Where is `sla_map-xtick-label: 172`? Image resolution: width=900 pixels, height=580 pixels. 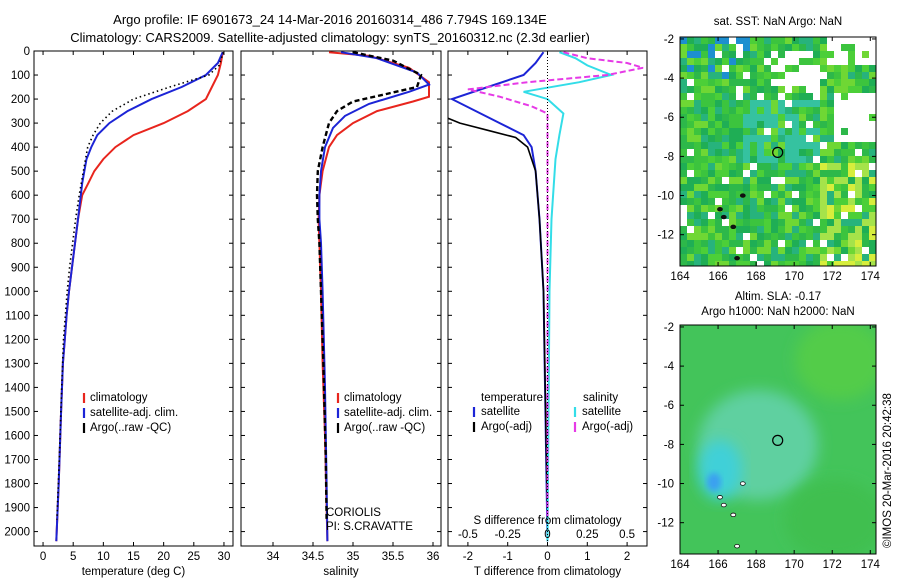
sla_map-xtick-label: 172 is located at coordinates (832, 565).